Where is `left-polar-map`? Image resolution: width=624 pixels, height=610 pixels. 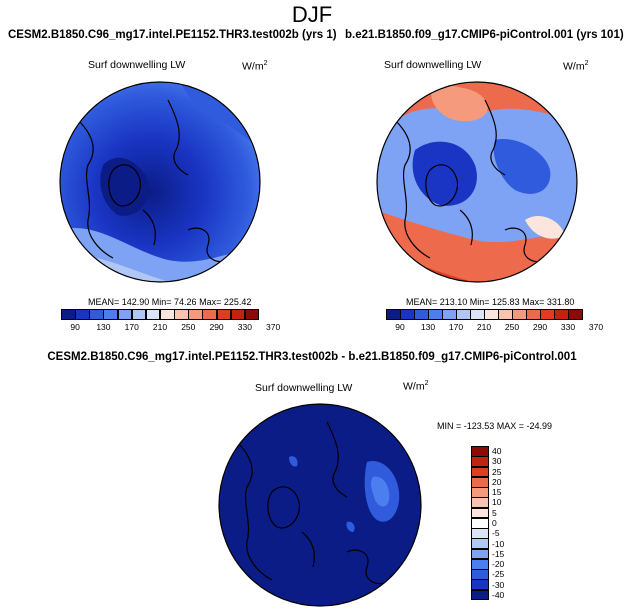
left-polar-map is located at coordinates (160, 182).